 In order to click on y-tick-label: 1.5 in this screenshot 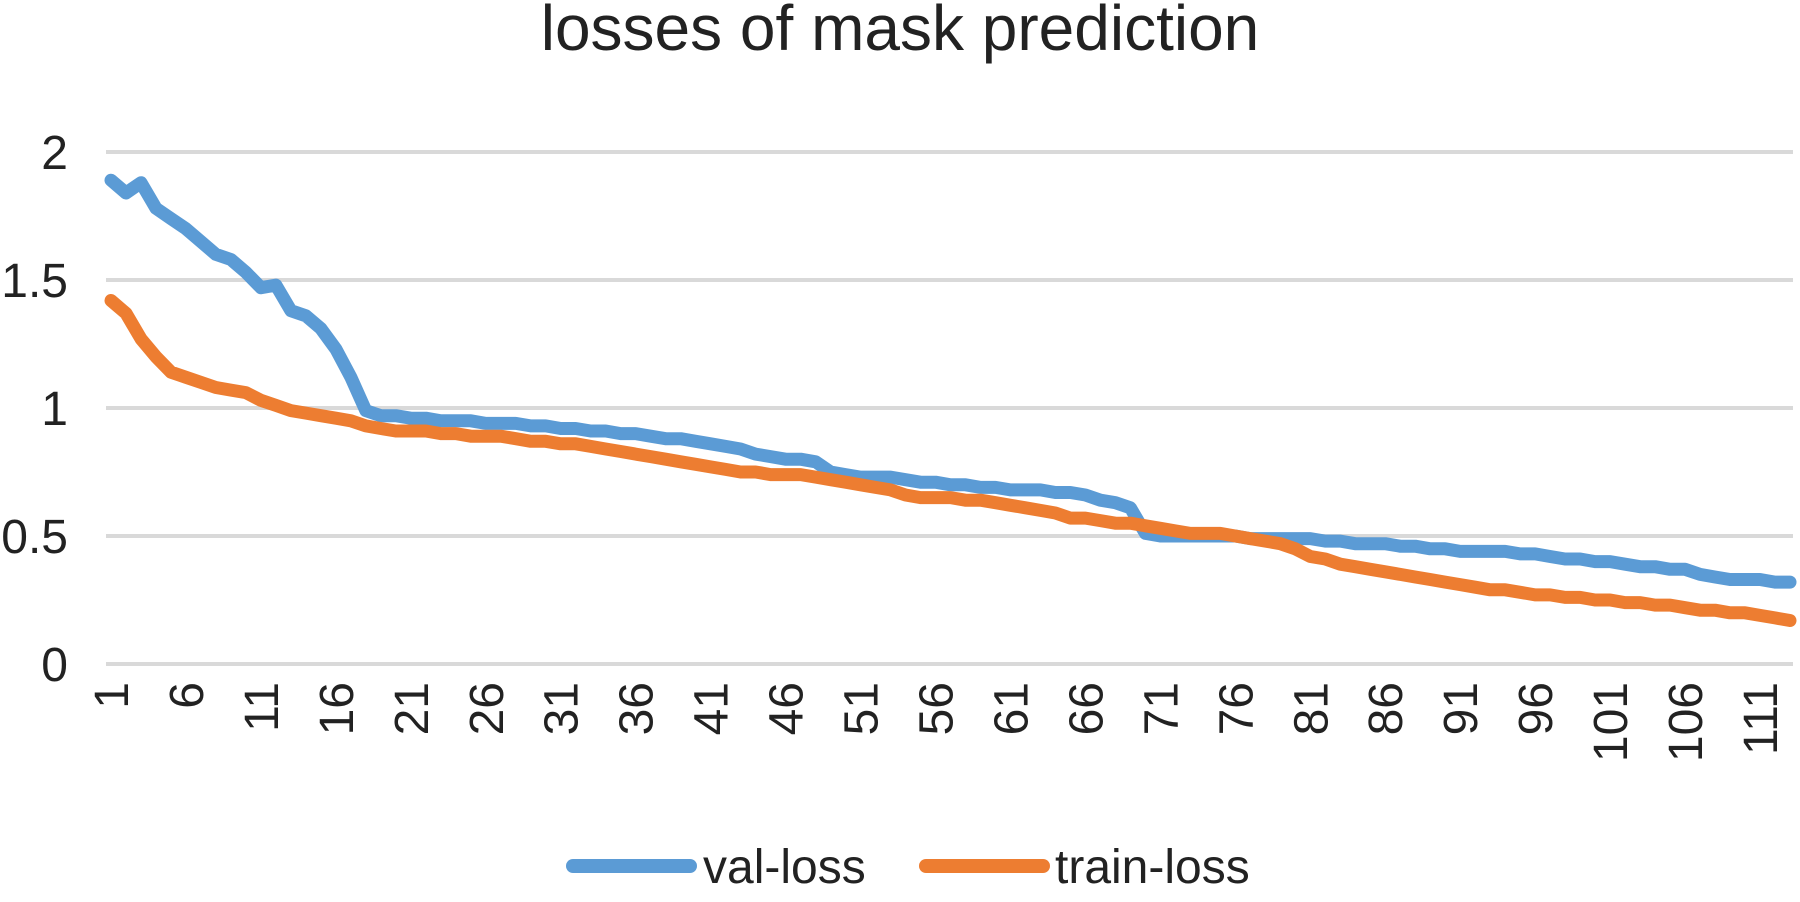, I will do `click(34, 281)`.